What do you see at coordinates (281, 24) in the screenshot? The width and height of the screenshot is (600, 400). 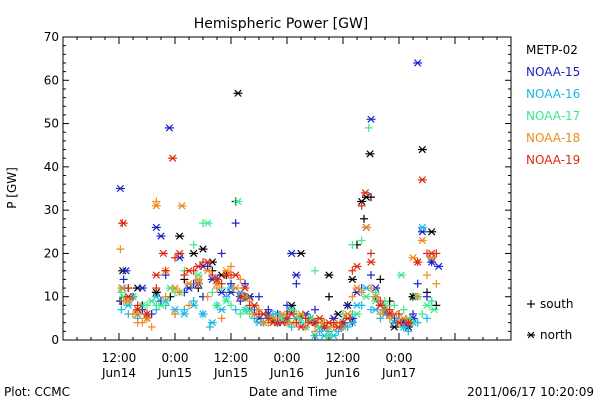 I see `chart-title: Hemispheric Power [GW]` at bounding box center [281, 24].